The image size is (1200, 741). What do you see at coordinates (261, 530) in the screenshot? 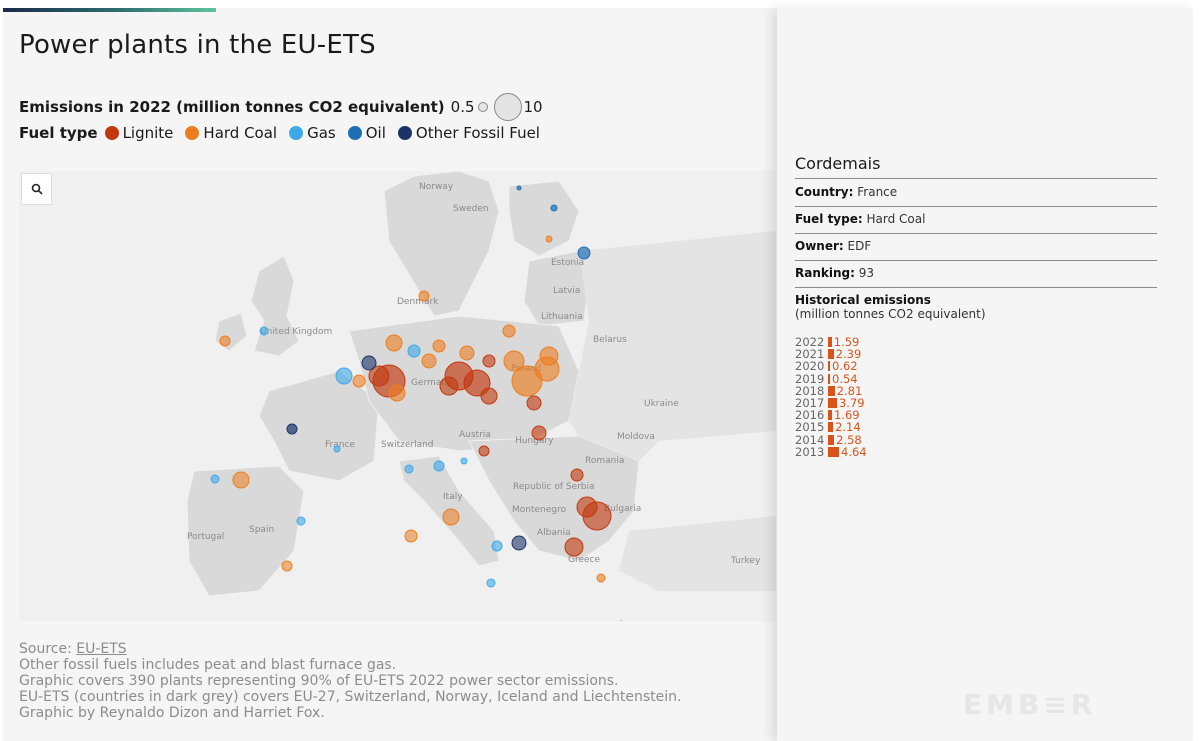
I see `map-label-spain: Spain` at bounding box center [261, 530].